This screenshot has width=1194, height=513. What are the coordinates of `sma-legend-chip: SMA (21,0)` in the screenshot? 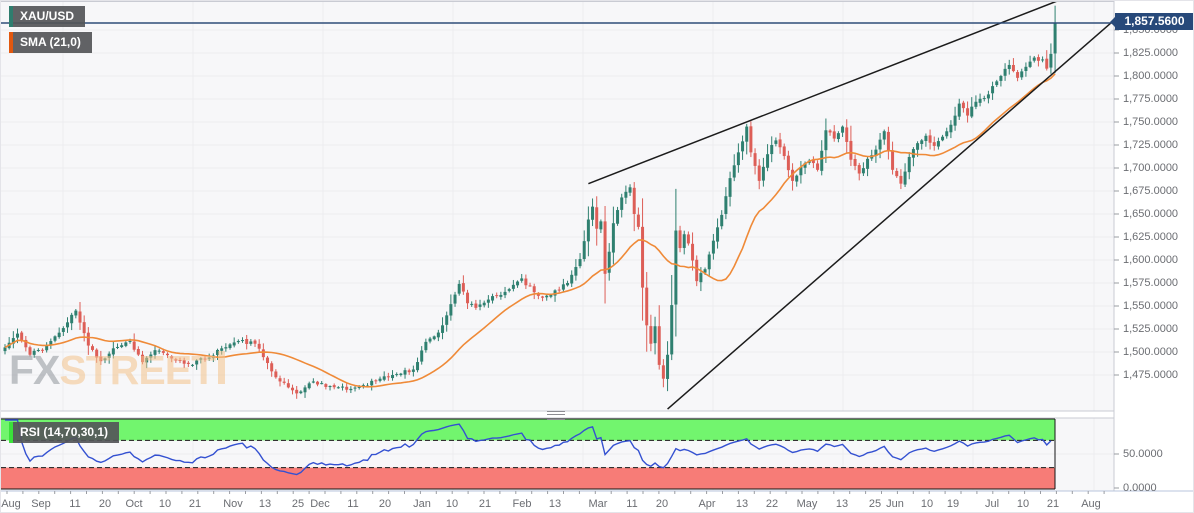 It's located at (50, 42).